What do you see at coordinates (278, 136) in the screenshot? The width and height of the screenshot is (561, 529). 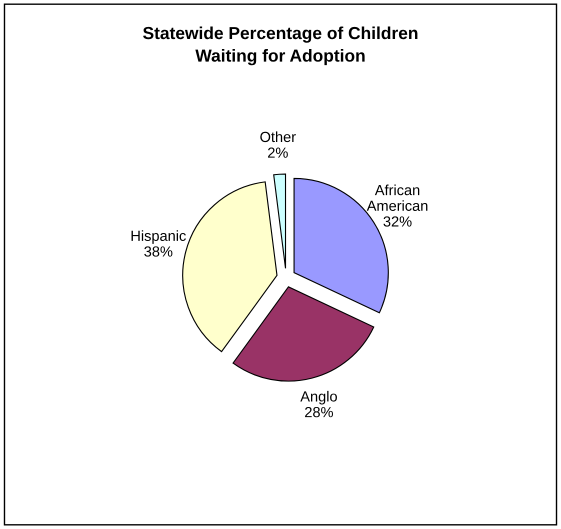 I see `slice-label: Other` at bounding box center [278, 136].